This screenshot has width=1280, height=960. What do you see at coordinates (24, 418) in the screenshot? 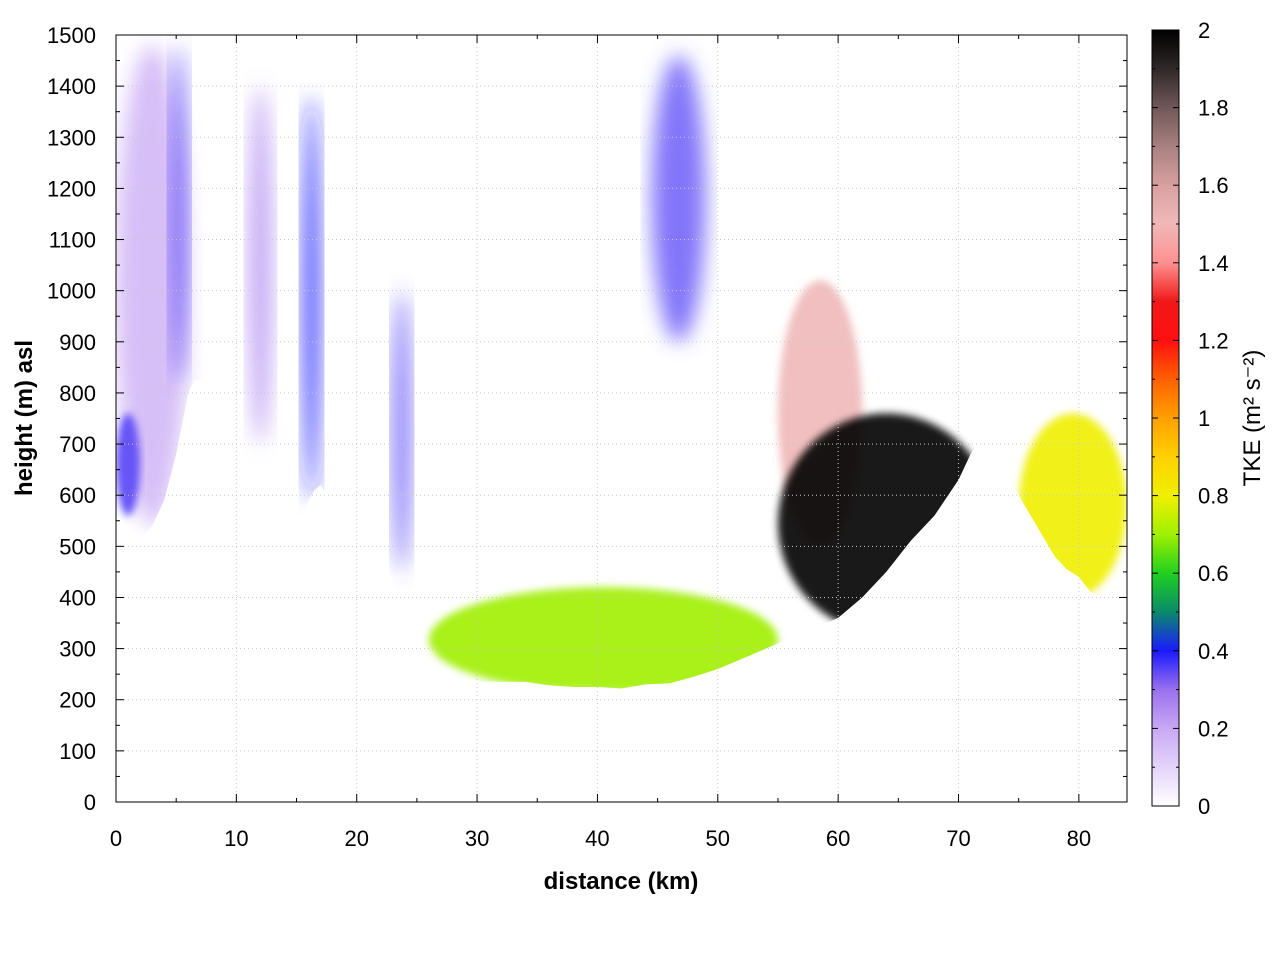
I see `y-axis-label: height (m) asl` at bounding box center [24, 418].